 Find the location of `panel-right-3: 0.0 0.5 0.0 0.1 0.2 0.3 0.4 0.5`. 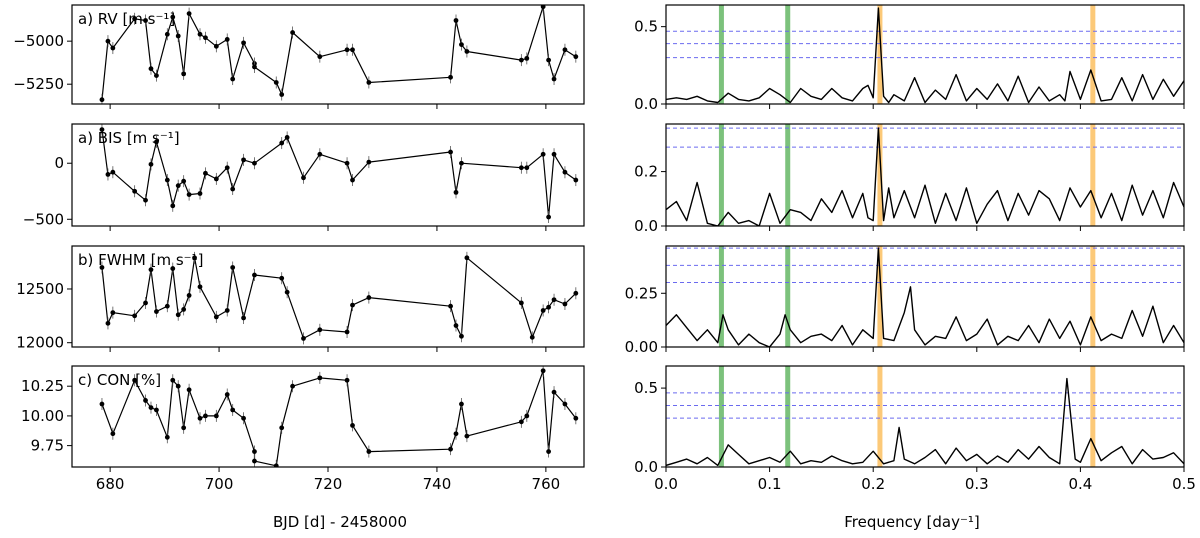

panel-right-3: 0.0 0.5 0.0 0.1 0.2 0.3 0.4 0.5 is located at coordinates (915, 429).